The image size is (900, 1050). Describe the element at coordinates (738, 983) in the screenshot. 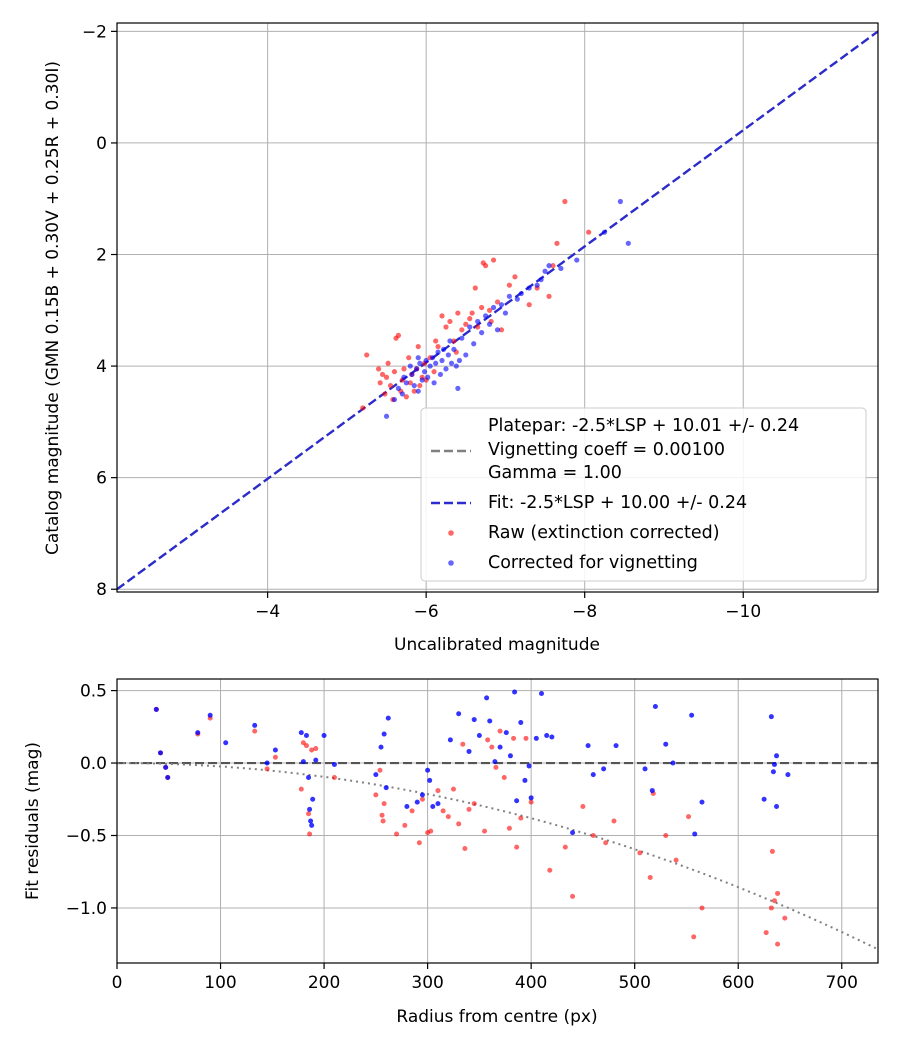

I see `bot-x-tick-label: 600` at that location.